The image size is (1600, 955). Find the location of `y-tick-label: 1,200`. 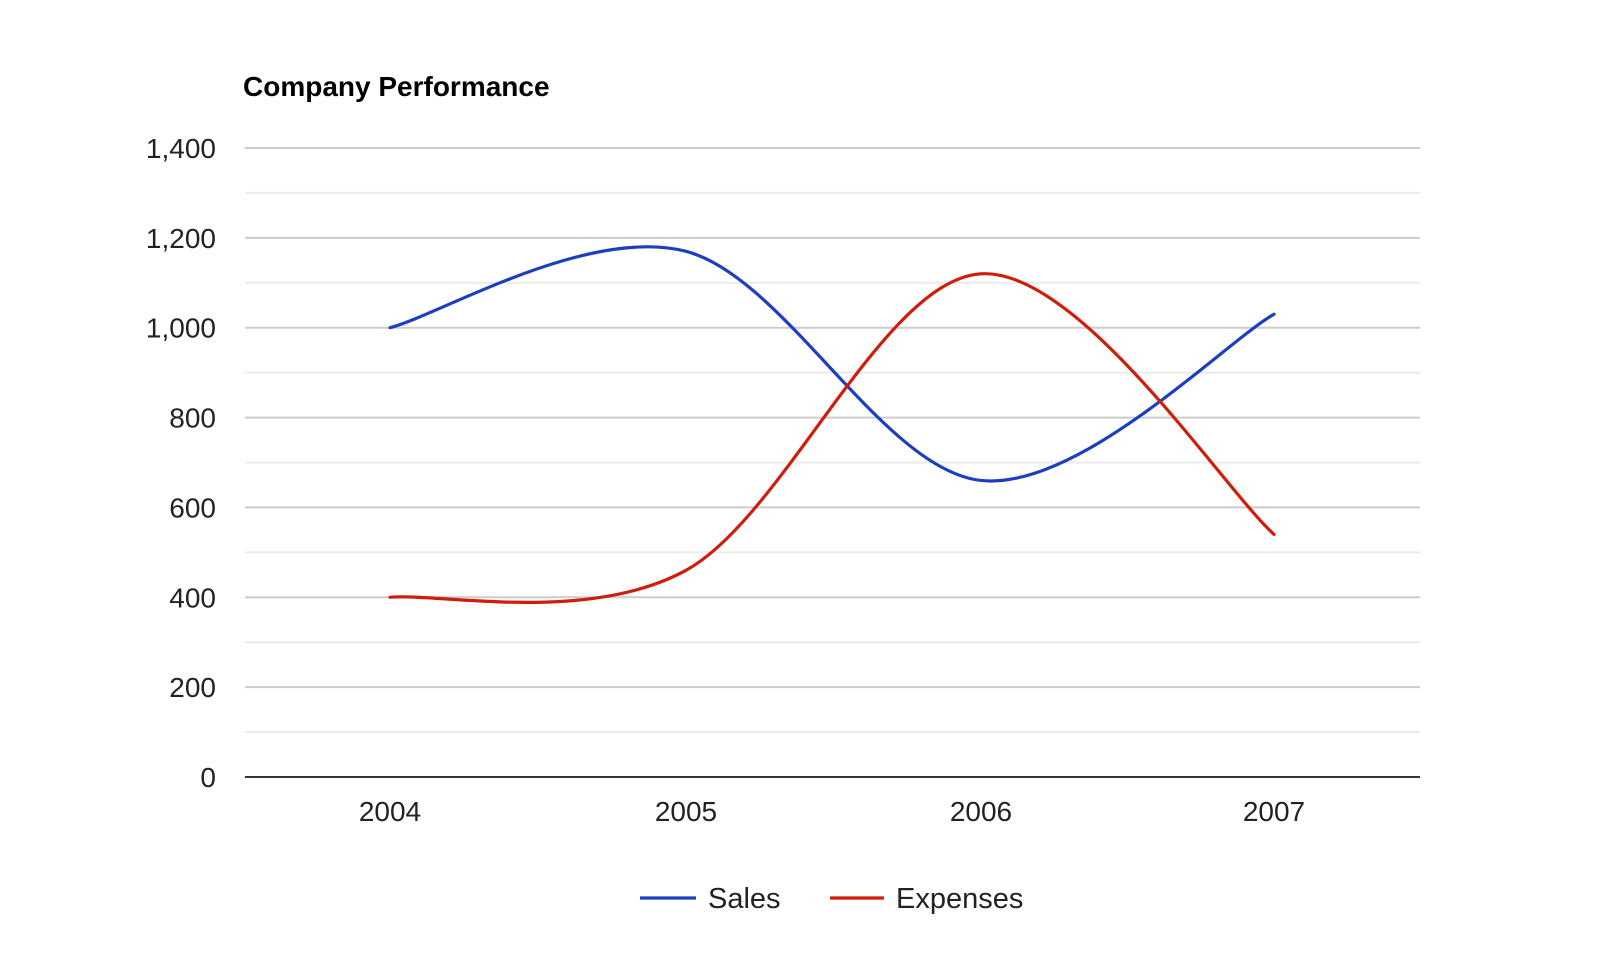

y-tick-label: 1,200 is located at coordinates (181, 238).